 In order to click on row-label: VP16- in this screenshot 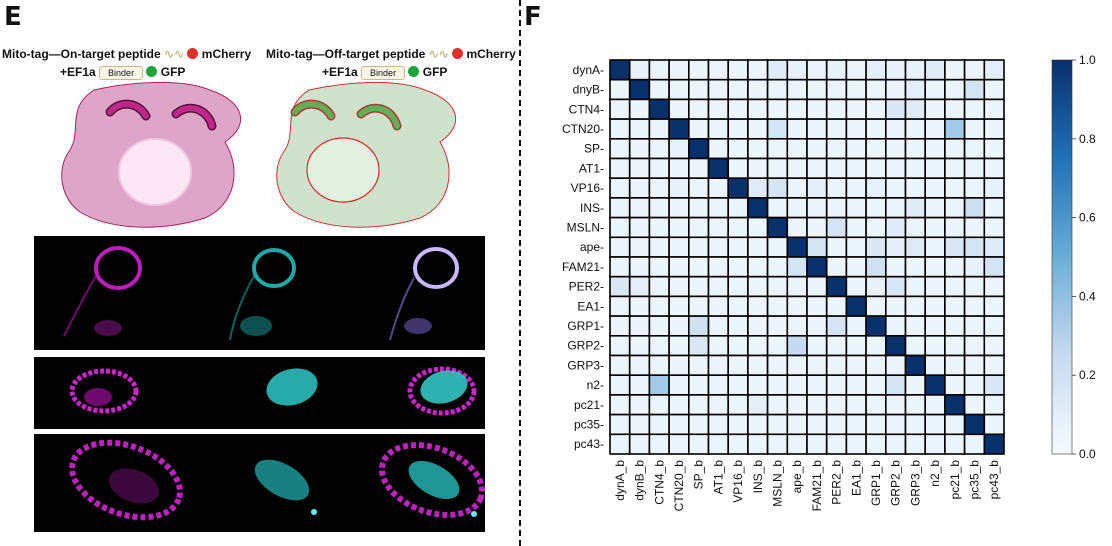, I will do `click(587, 188)`.